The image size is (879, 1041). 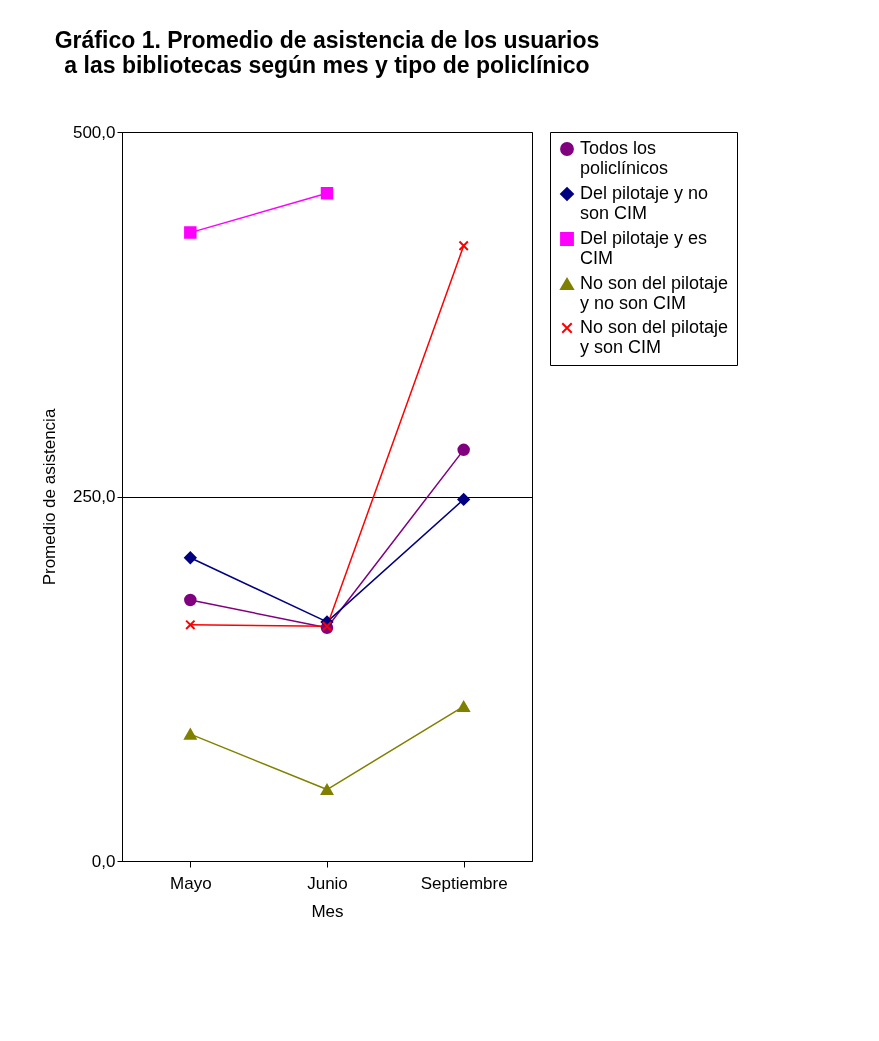 I want to click on legend-label: No son del pilotaje y no son CIM, so click(x=654, y=293).